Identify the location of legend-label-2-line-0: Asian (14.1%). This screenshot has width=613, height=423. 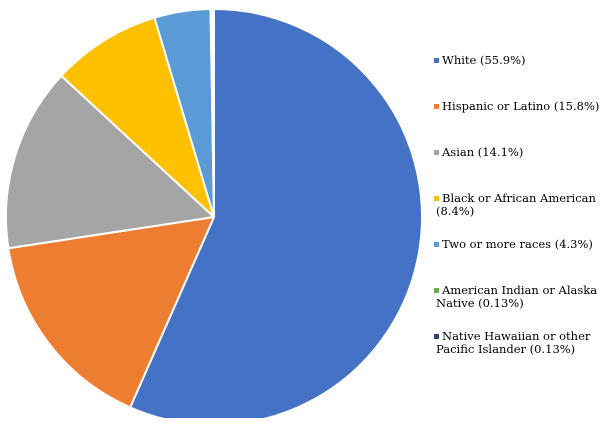
(482, 152).